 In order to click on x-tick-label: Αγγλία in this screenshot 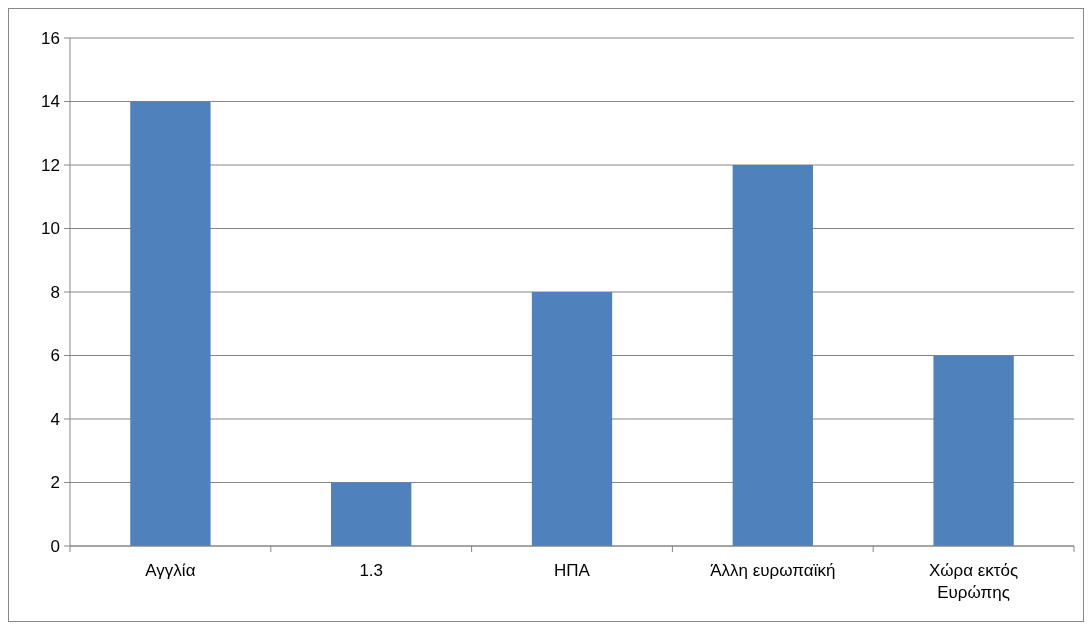, I will do `click(170, 570)`.